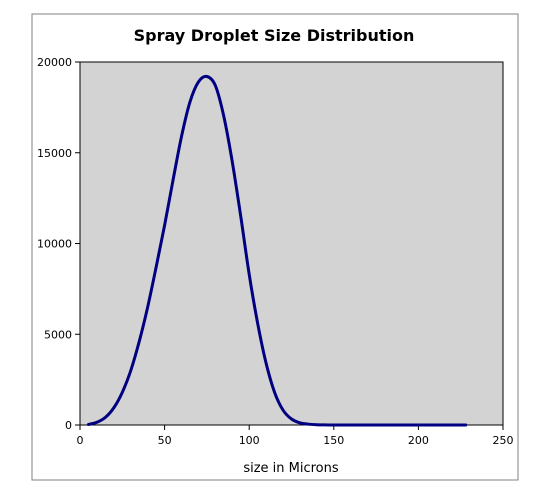 The width and height of the screenshot is (548, 503). Describe the element at coordinates (165, 440) in the screenshot. I see `x-tick-label: 50` at that location.